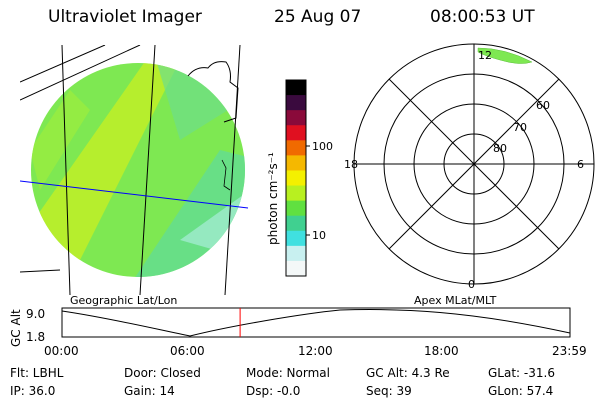 This screenshot has height=400, width=600. I want to click on seq-status: Seq: 39, so click(389, 391).